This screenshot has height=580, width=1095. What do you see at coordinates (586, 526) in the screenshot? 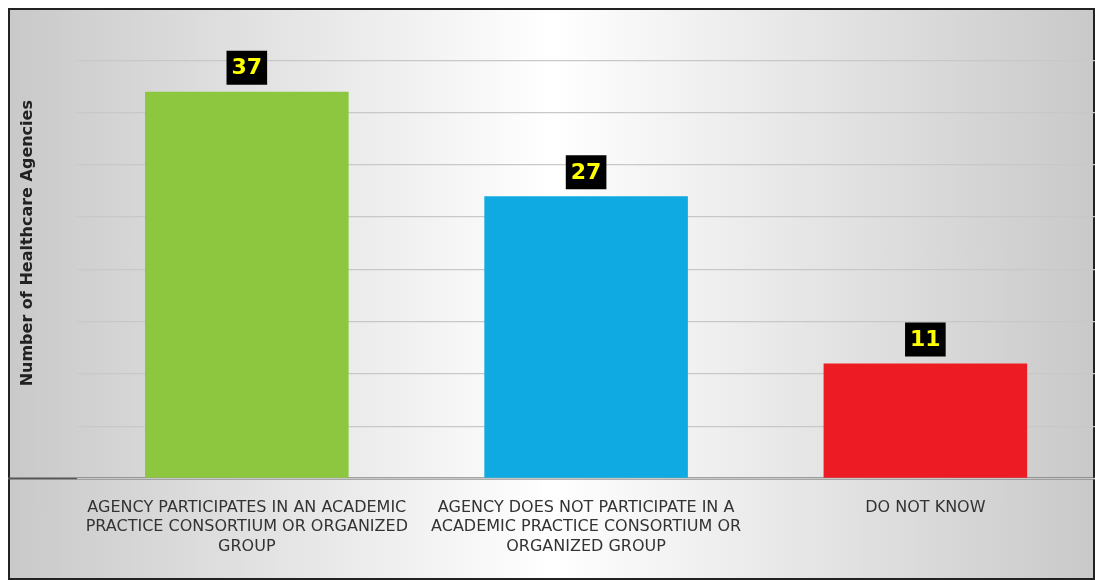
I see `x-tick-label: AGENCY DOES NOT PARTICIPATE IN A ACADEMIC PRACTICE CONSORTIUM OR ORGANIZED GROUP` at bounding box center [586, 526].